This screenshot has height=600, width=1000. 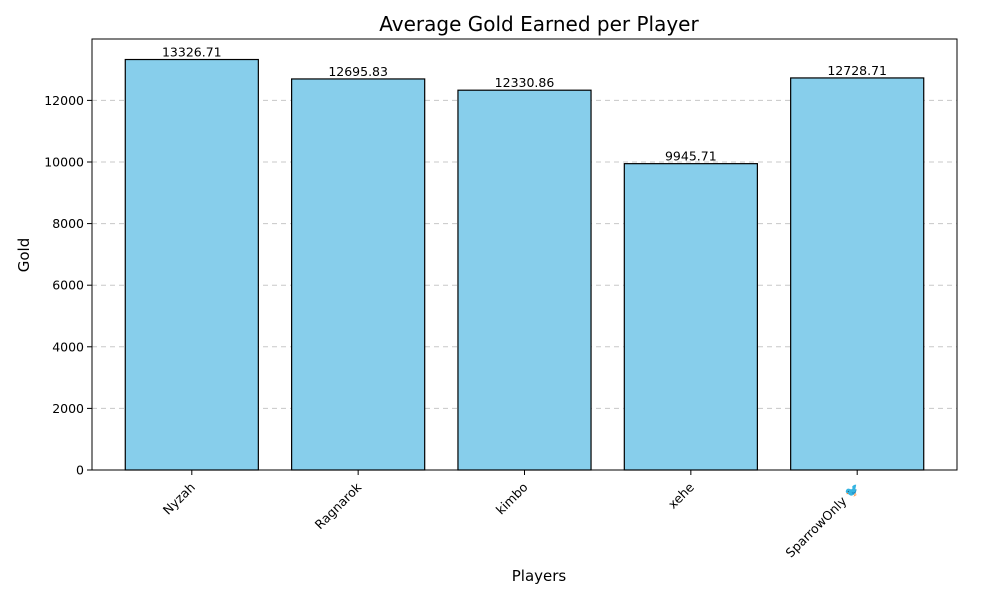 I want to click on x-tick-label: Nyzah, so click(x=179, y=499).